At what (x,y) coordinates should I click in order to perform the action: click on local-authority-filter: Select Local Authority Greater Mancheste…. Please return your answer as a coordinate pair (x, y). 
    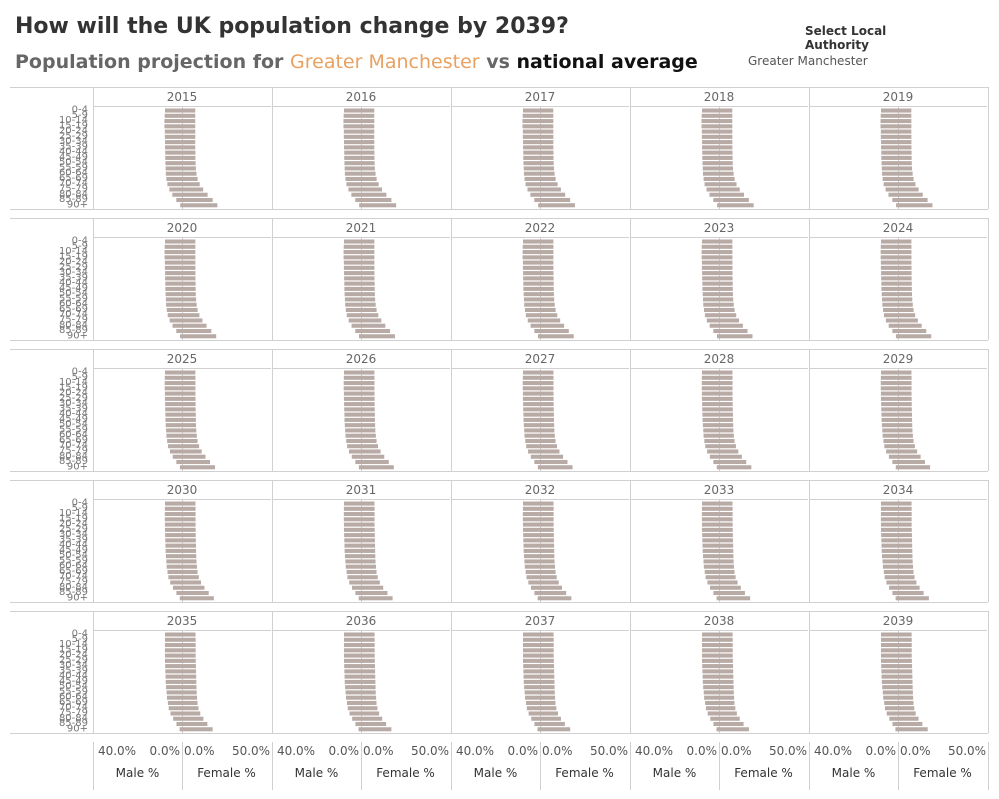
    Looking at the image, I should click on (843, 46).